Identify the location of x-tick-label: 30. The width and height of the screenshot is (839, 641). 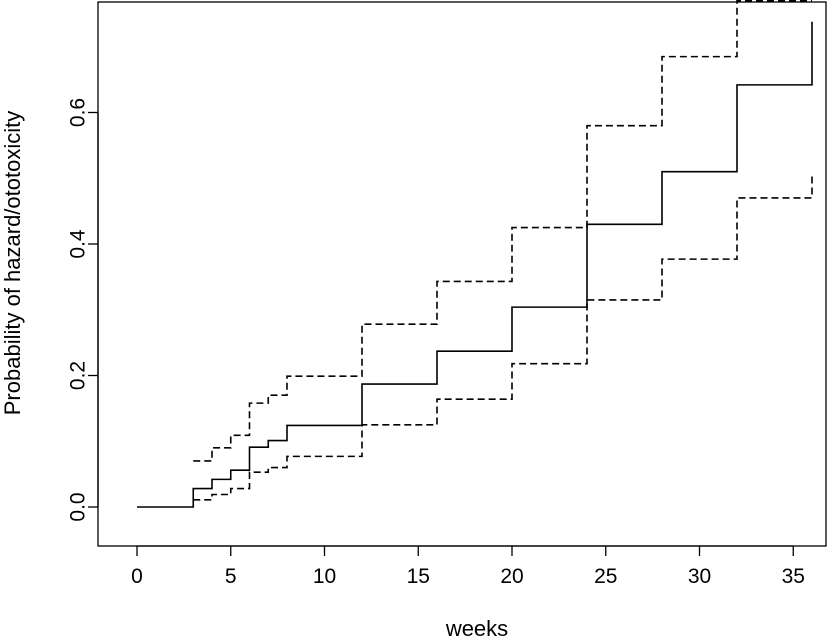
(699, 576).